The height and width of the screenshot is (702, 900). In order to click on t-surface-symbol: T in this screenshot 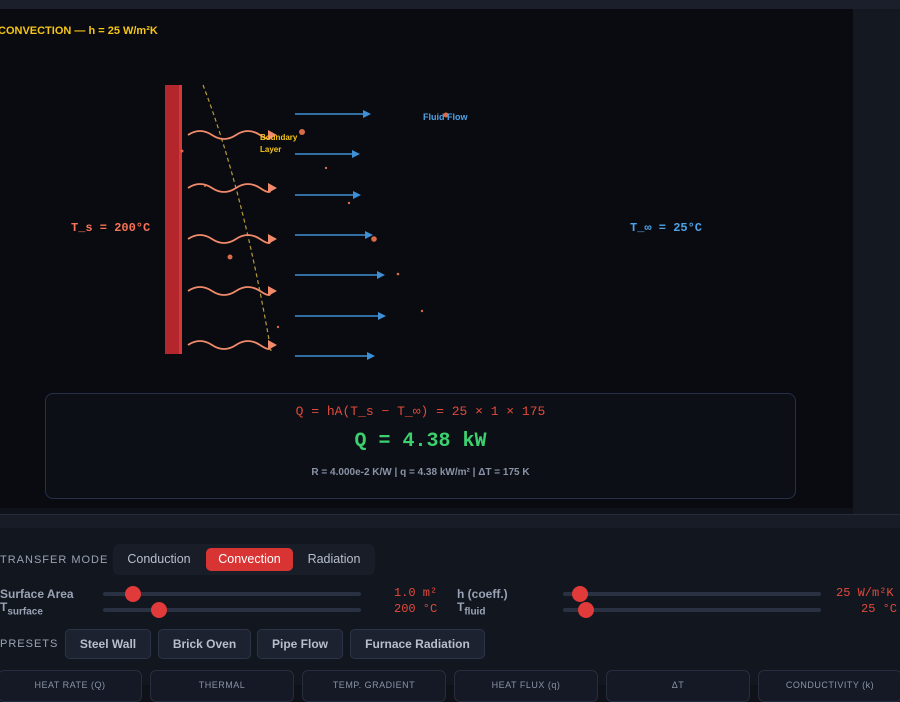, I will do `click(4, 607)`.